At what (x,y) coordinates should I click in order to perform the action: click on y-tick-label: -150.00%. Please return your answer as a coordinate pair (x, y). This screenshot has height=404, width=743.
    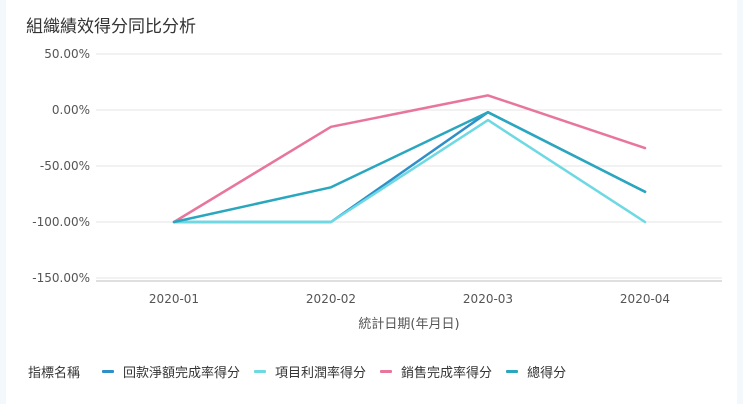
    Looking at the image, I should click on (61, 278).